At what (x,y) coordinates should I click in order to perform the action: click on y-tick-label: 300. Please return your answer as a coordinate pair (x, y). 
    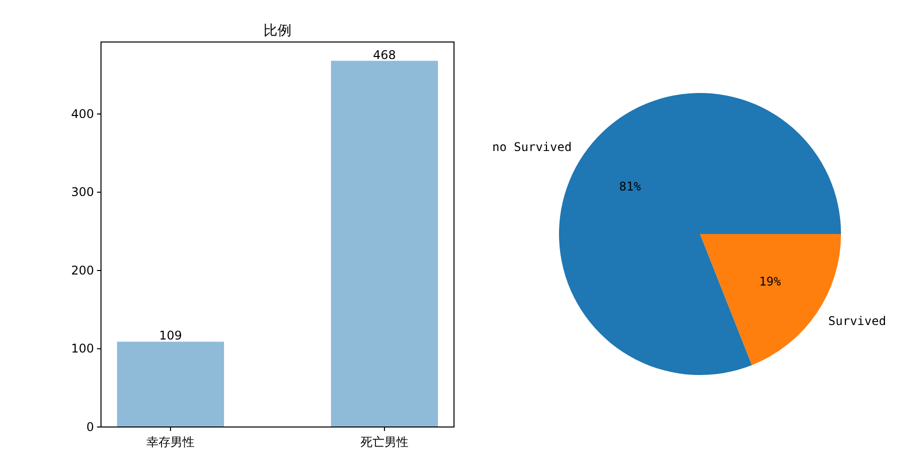
    Looking at the image, I should click on (82, 192).